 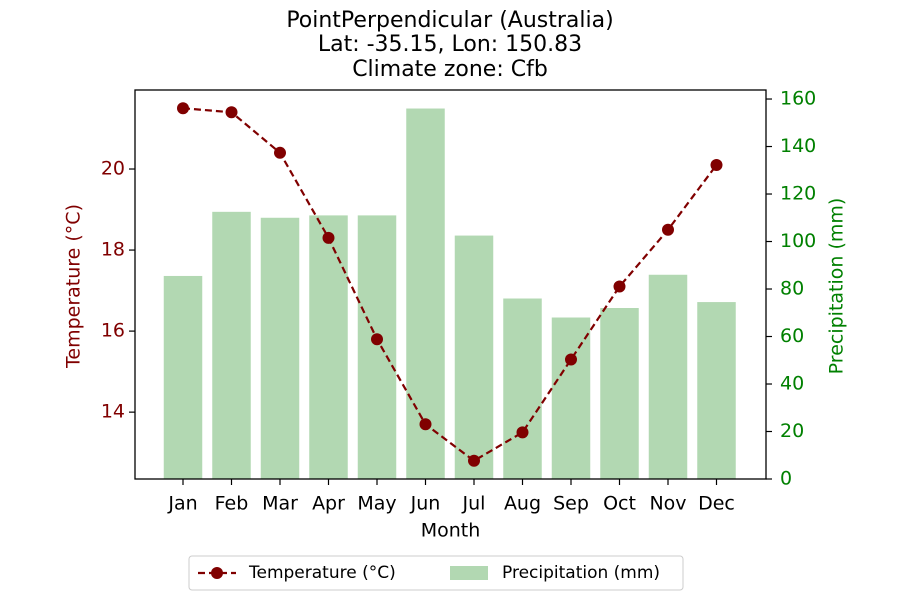 I want to click on temperature-point-jul, so click(x=474, y=460).